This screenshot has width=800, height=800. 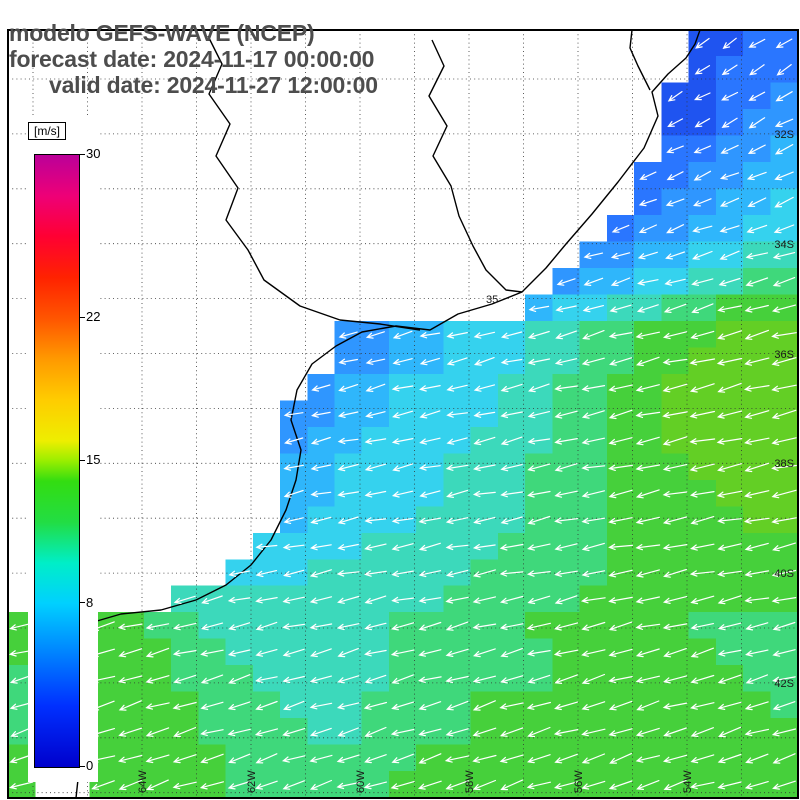 What do you see at coordinates (93, 153) in the screenshot?
I see `colorbar-tick-label: 30` at bounding box center [93, 153].